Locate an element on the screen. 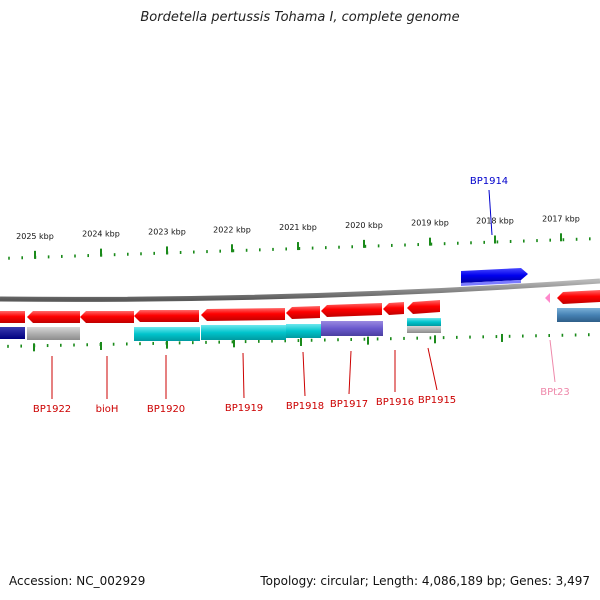 Image resolution: width=600 pixels, height=600 pixels. gene-arrow-bp1920 is located at coordinates (166, 316).